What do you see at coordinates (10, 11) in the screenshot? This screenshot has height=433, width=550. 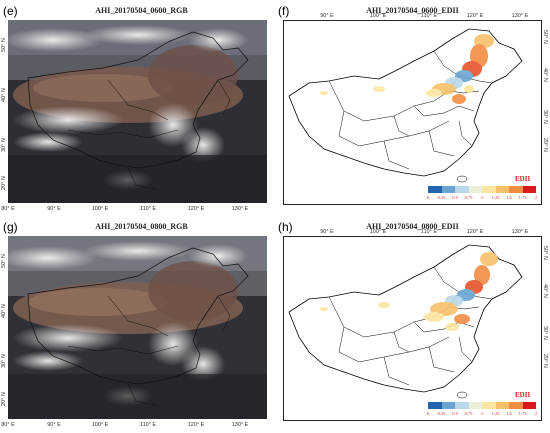 I see `panel-label: (e)` at bounding box center [10, 11].